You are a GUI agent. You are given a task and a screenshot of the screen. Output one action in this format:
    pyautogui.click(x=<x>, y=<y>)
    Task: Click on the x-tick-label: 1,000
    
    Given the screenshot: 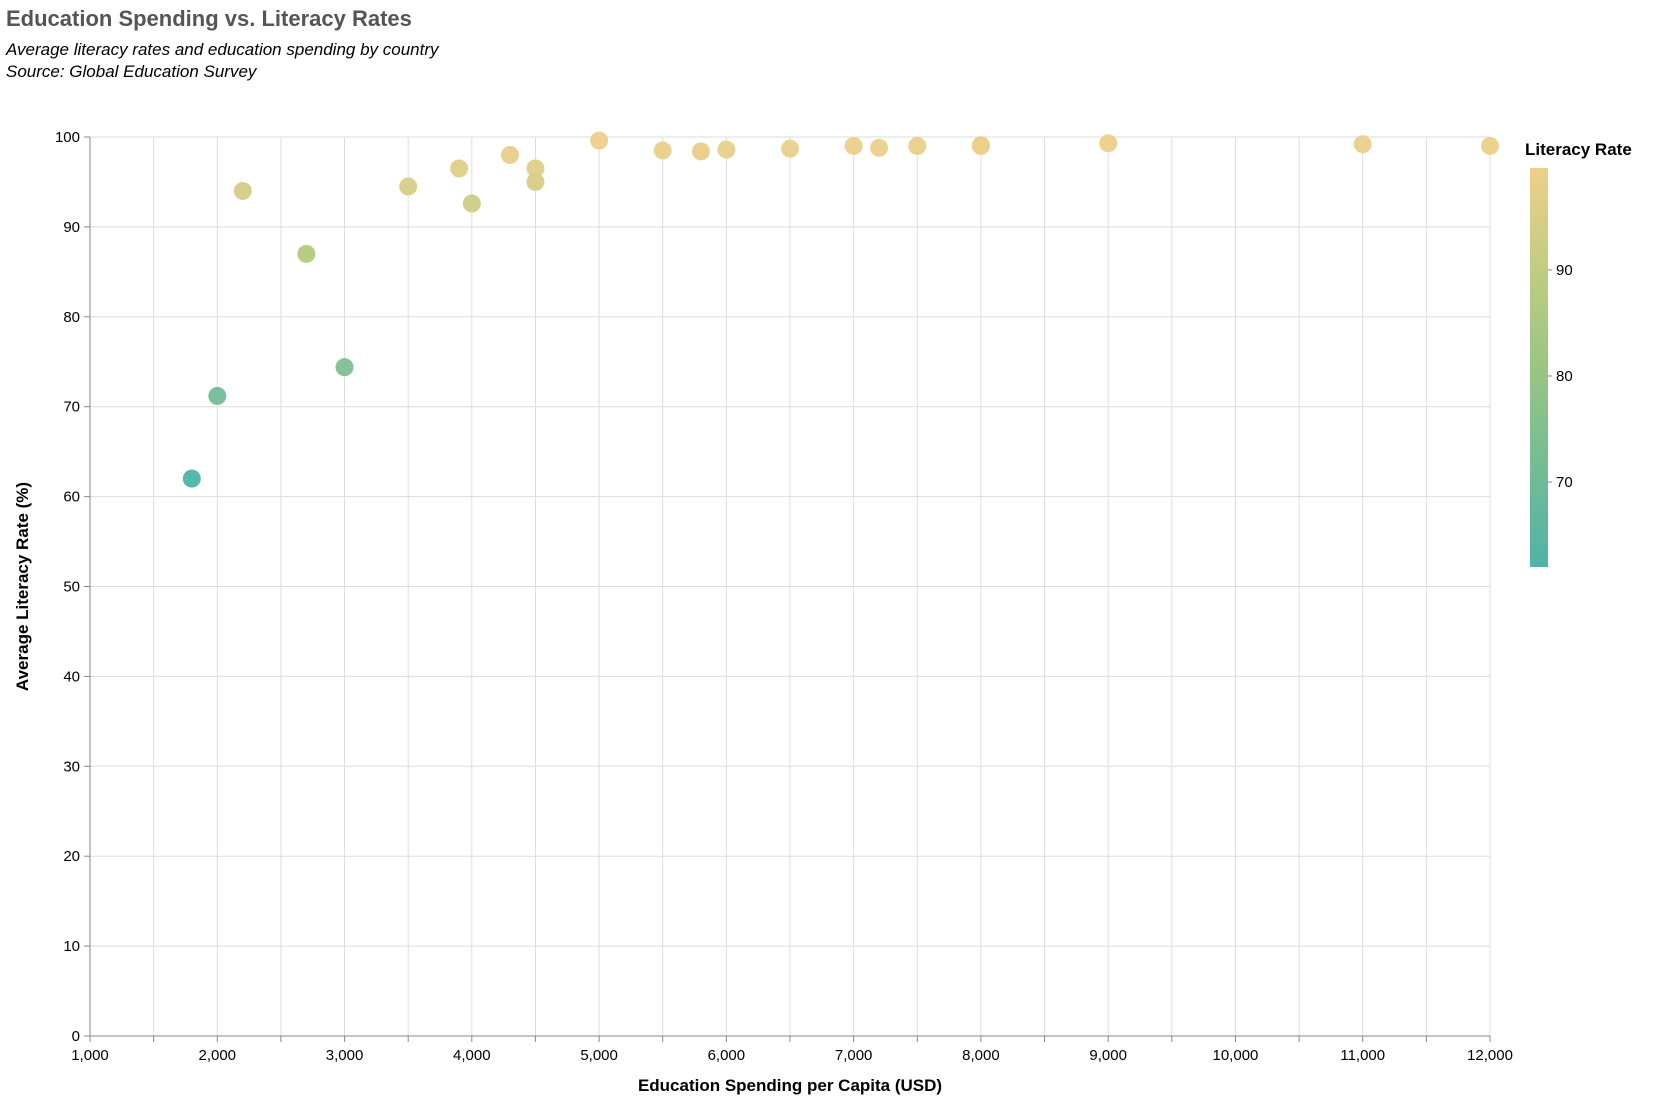 What is the action you would take?
    pyautogui.click(x=90, y=1055)
    